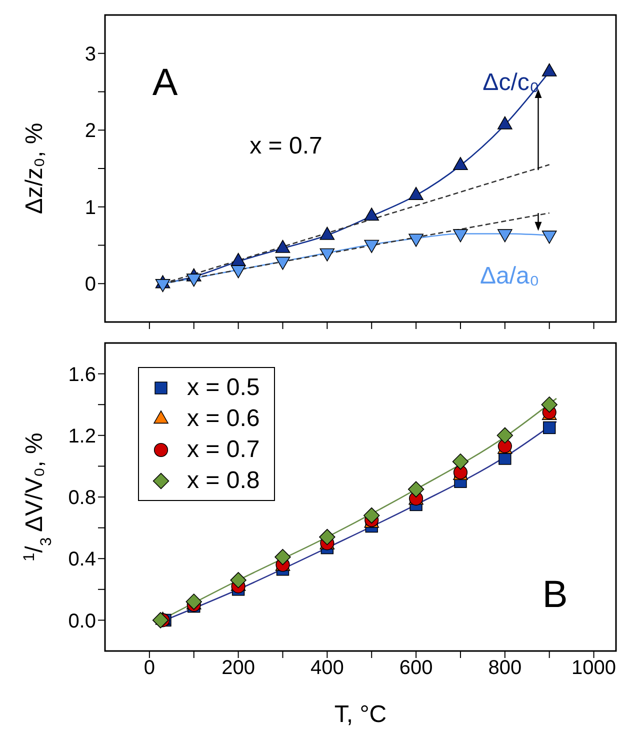 The width and height of the screenshot is (626, 733). I want to click on legend-label: x = 0.6, so click(223, 418).